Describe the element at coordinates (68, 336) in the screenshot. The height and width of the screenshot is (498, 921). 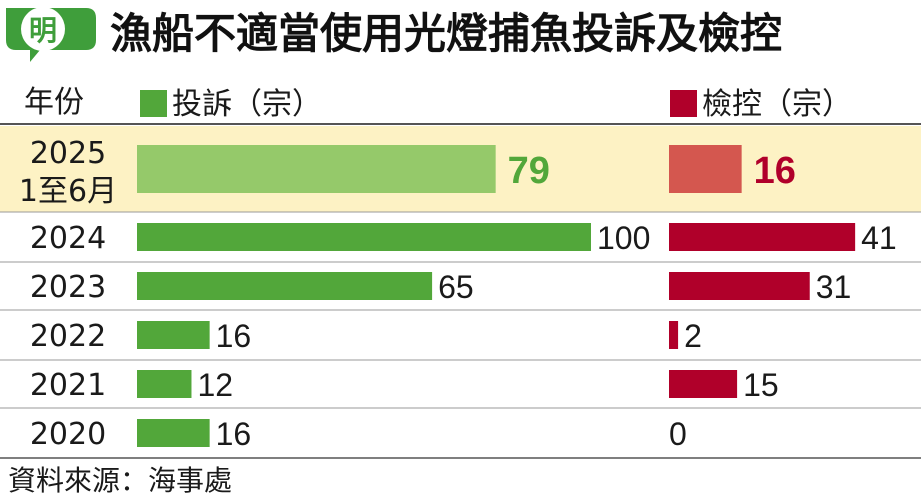
I see `year-label: 2022` at that location.